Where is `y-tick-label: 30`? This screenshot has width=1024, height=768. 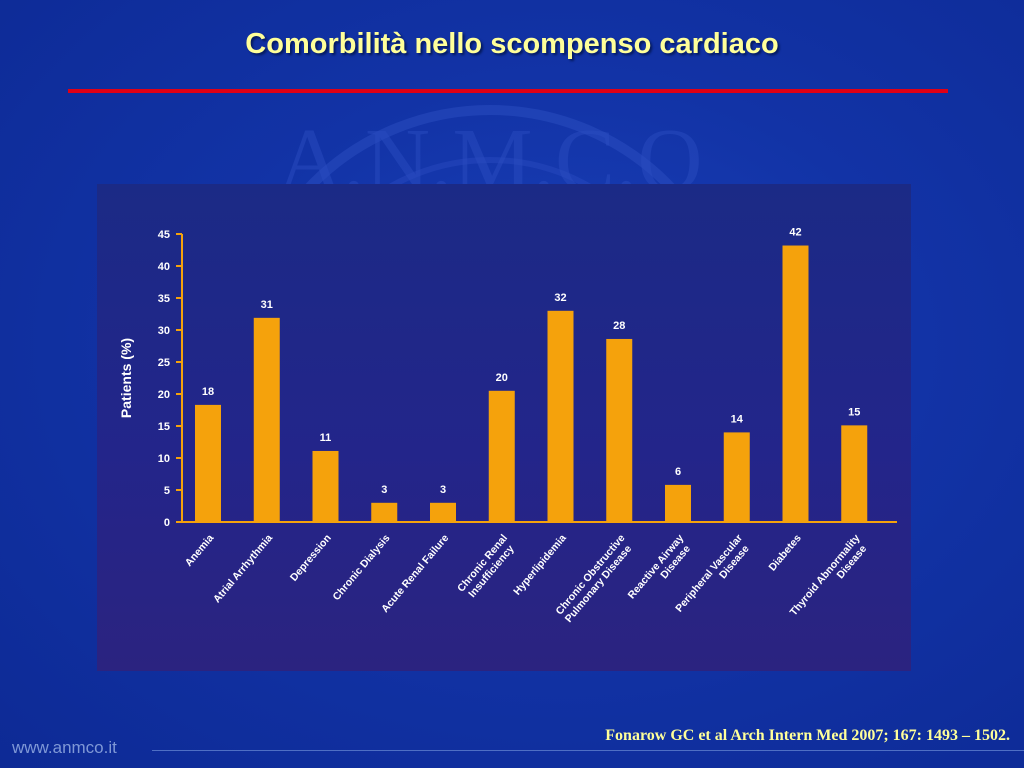 y-tick-label: 30 is located at coordinates (164, 331).